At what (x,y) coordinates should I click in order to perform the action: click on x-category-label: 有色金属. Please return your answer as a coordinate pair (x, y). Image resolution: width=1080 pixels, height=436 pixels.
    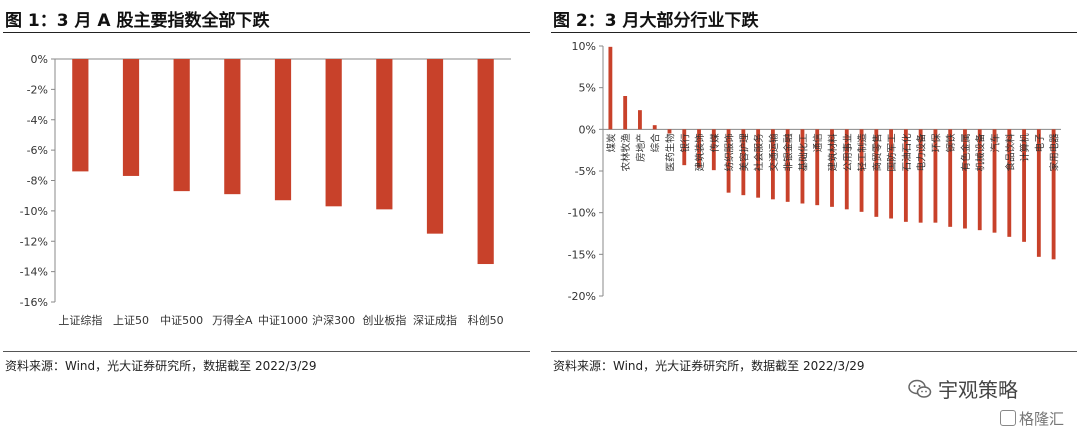
    Looking at the image, I should click on (966, 152).